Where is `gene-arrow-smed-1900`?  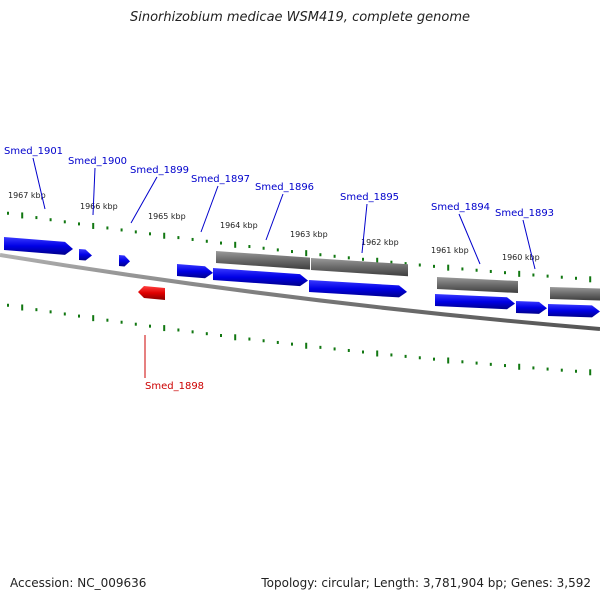 gene-arrow-smed-1900 is located at coordinates (85, 255).